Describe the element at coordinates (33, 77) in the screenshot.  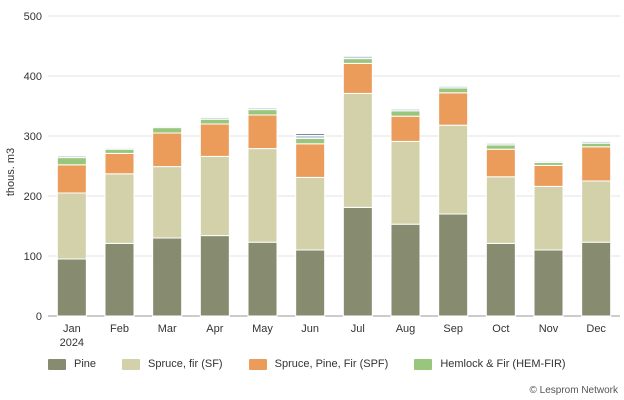
I see `y-tick-label-400: 400` at that location.